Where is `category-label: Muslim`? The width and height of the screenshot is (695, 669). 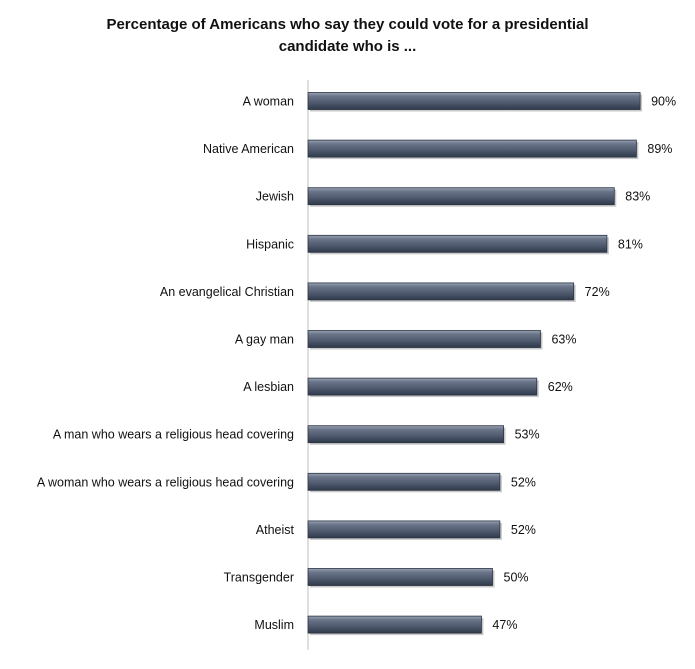 category-label: Muslim is located at coordinates (274, 625).